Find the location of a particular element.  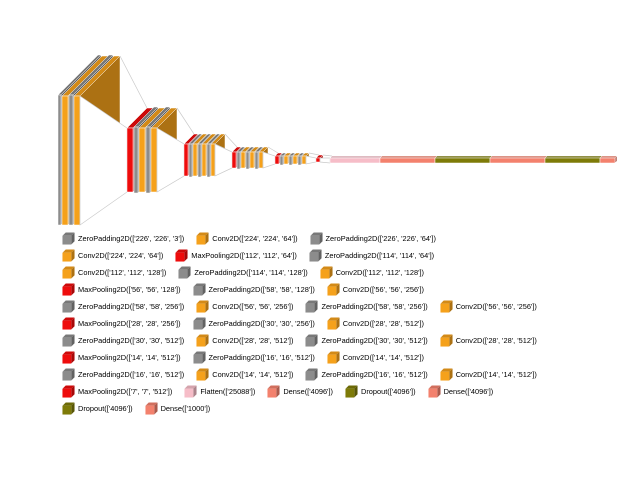

legend-item-label: MaxPooling2D(['112', '112', '64']) is located at coordinates (244, 255).